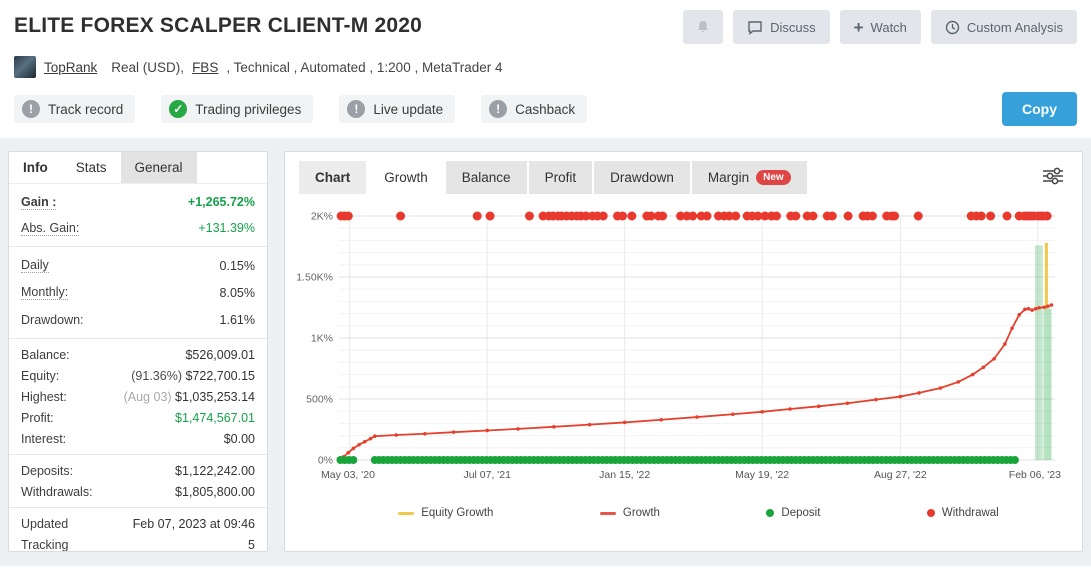  What do you see at coordinates (348, 475) in the screenshot?
I see `svg-text: May 03, '20` at bounding box center [348, 475].